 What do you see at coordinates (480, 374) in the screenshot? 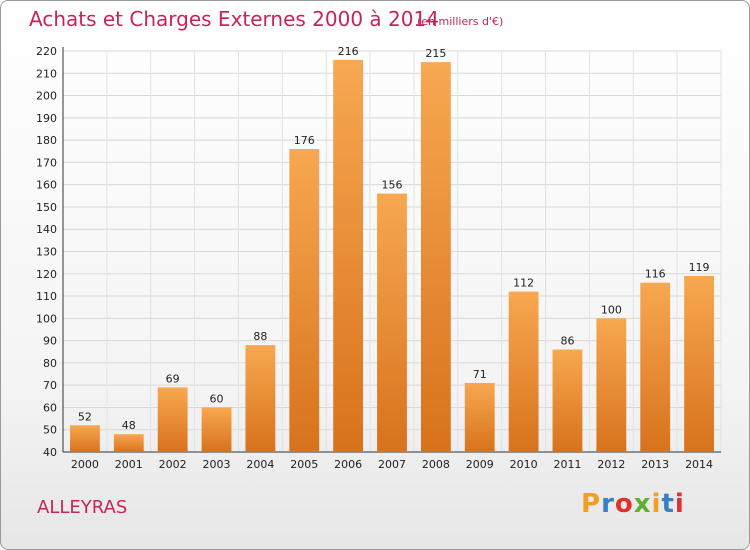
I see `data-label: 71` at bounding box center [480, 374].